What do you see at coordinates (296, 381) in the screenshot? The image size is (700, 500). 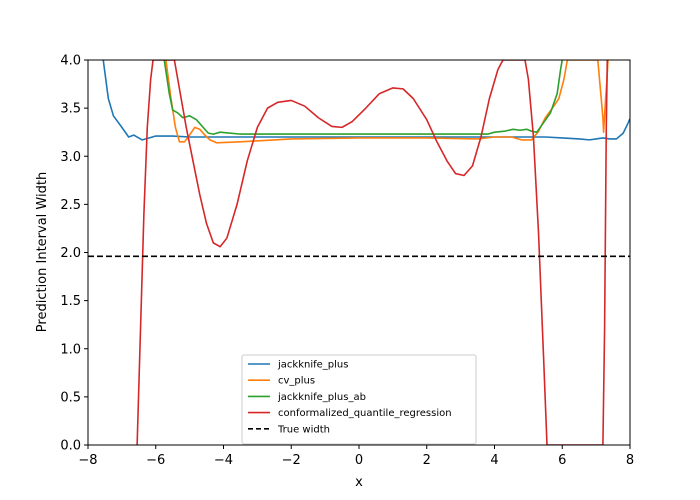 I see `legend-label: cv_plus` at bounding box center [296, 381].